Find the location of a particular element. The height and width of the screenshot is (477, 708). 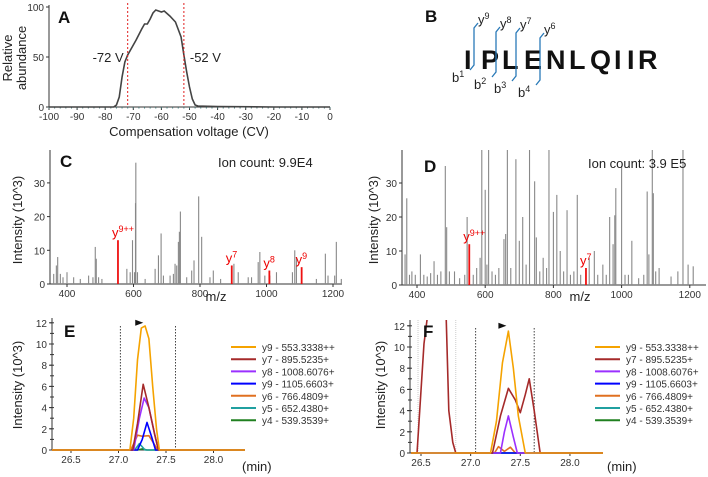

y-ion-number: 9 is located at coordinates (487, 16).